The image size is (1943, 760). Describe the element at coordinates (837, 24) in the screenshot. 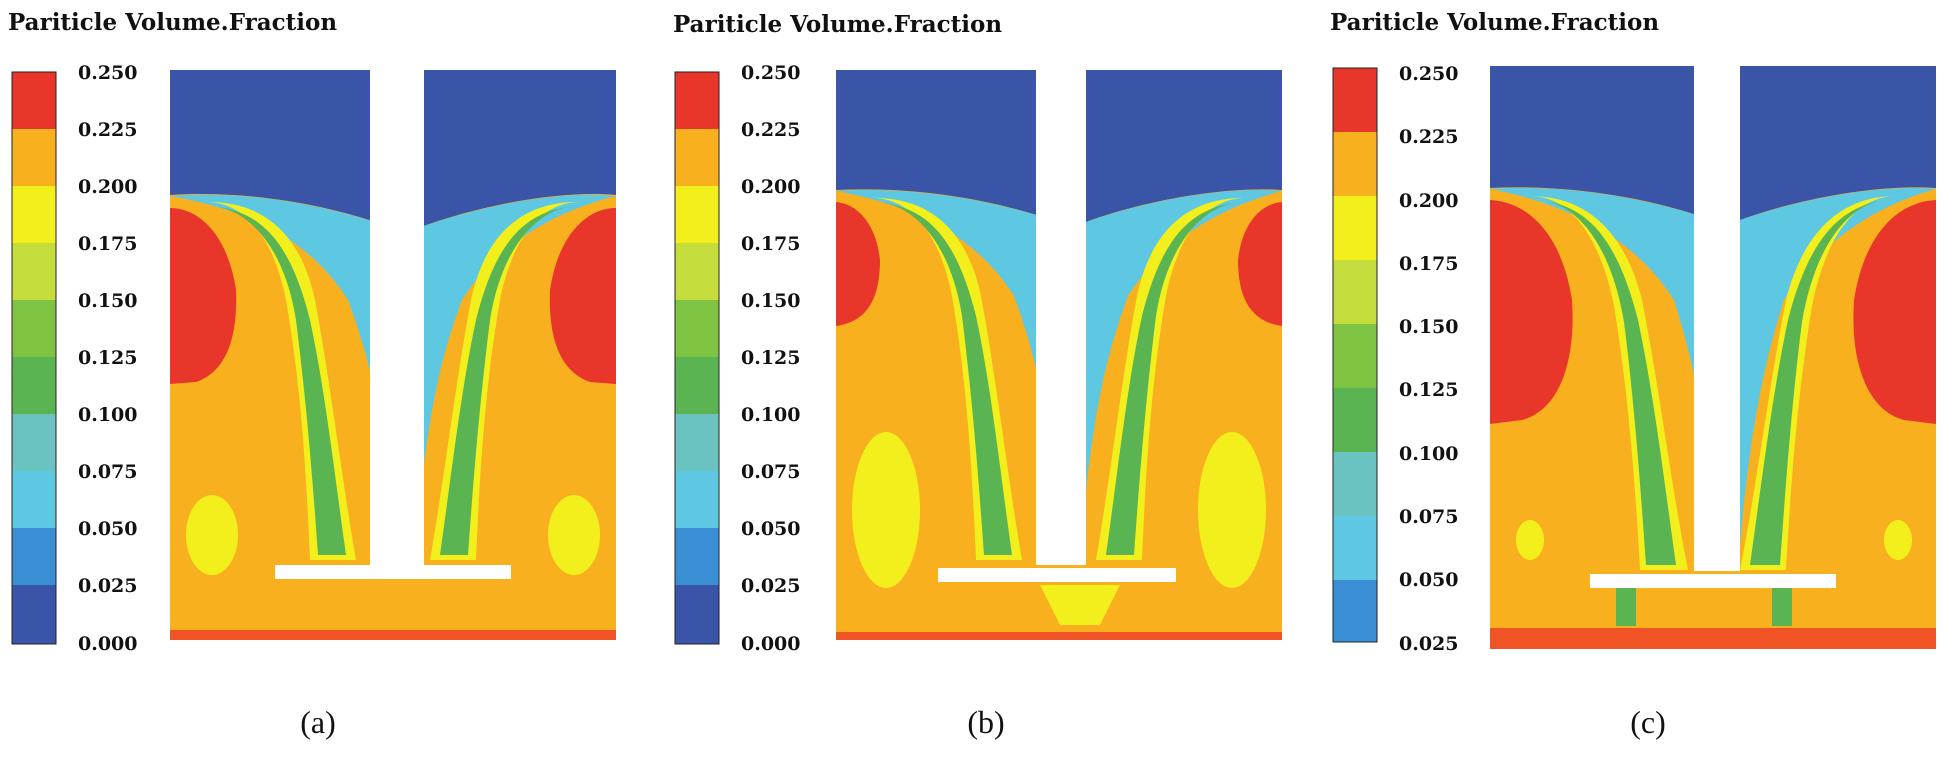

I see `panel-b-title: Pariticle Volume.Fraction` at that location.